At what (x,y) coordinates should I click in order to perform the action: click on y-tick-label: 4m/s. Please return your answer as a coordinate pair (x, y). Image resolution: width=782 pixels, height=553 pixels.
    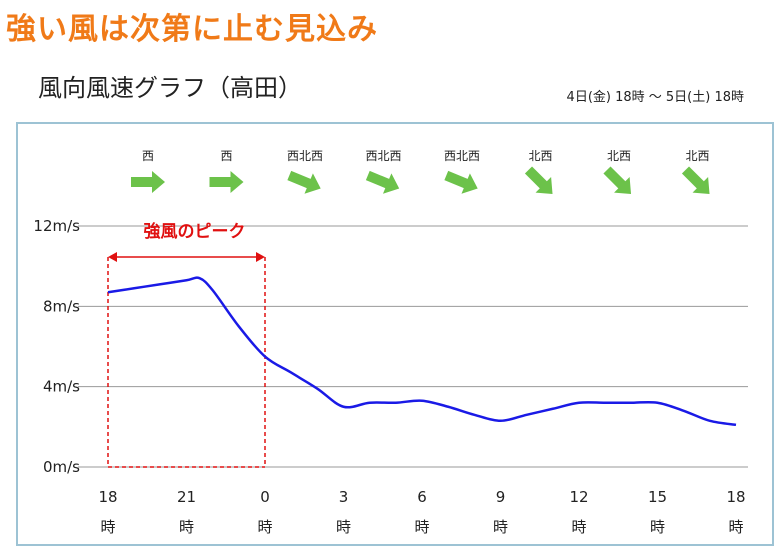
    Looking at the image, I should click on (61, 387).